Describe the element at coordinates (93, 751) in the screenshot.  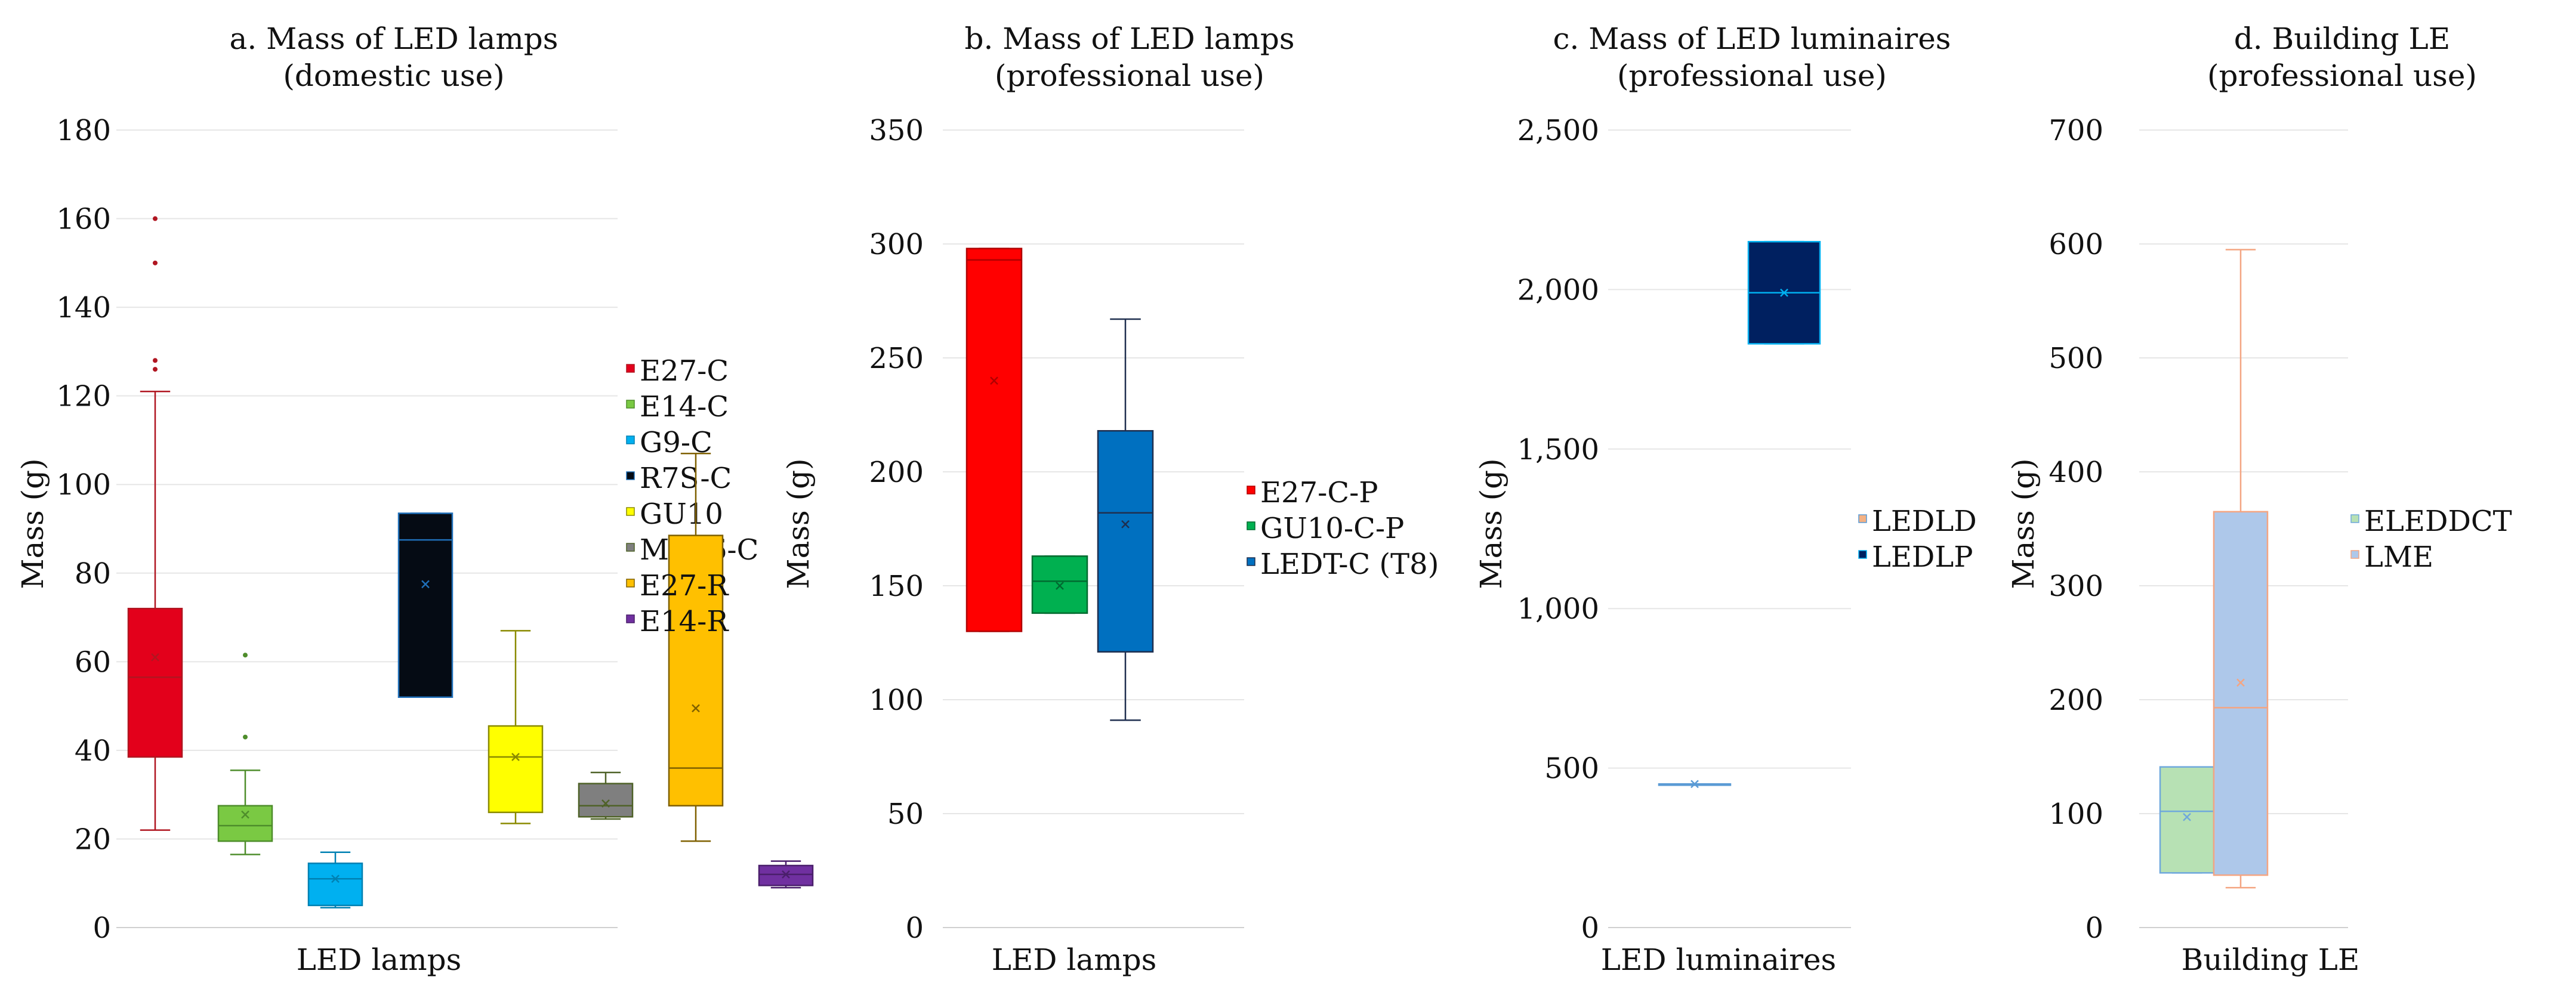
I see `y-tick-label: 40` at that location.